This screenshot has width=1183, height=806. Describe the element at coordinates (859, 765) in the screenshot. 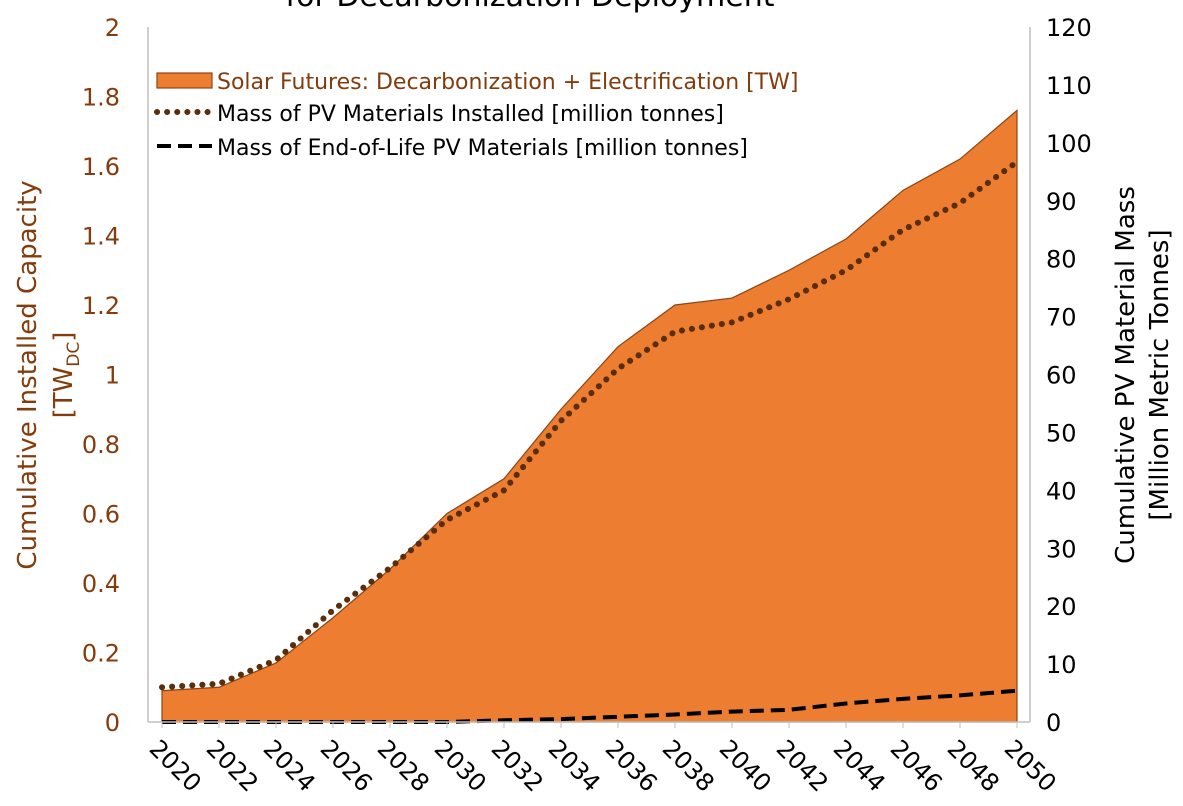

I see `x-tick-label: 2044` at that location.